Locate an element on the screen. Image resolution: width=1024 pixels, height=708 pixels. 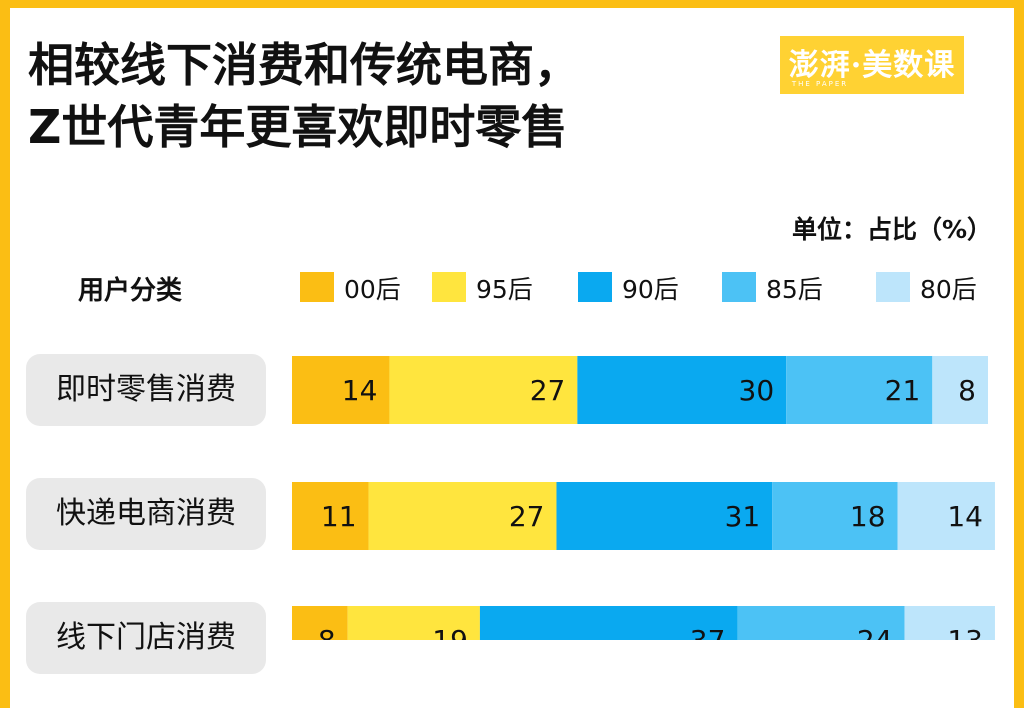
bar-value-label: 18 is located at coordinates (868, 516).